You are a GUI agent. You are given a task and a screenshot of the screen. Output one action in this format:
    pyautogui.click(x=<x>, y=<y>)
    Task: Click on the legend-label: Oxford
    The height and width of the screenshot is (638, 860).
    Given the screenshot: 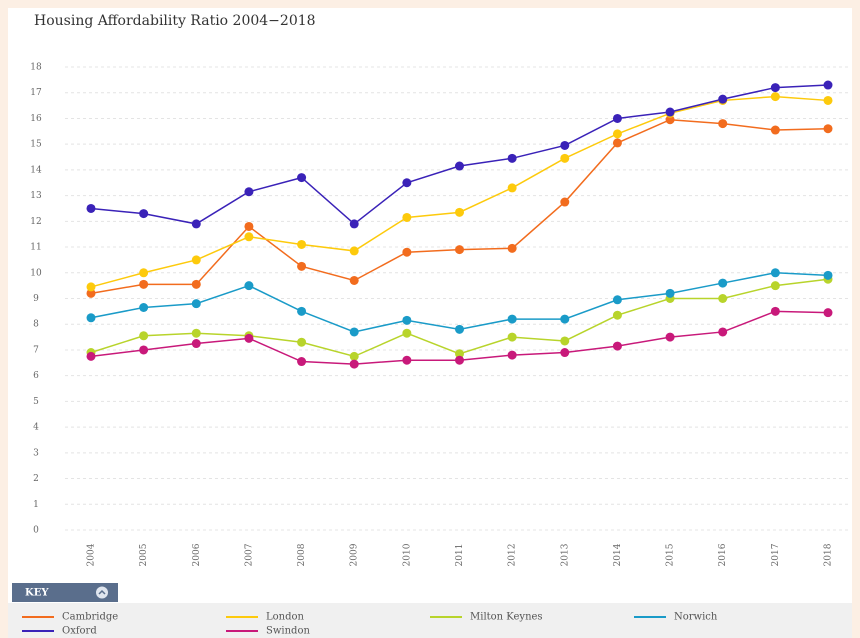 What is the action you would take?
    pyautogui.click(x=79, y=631)
    